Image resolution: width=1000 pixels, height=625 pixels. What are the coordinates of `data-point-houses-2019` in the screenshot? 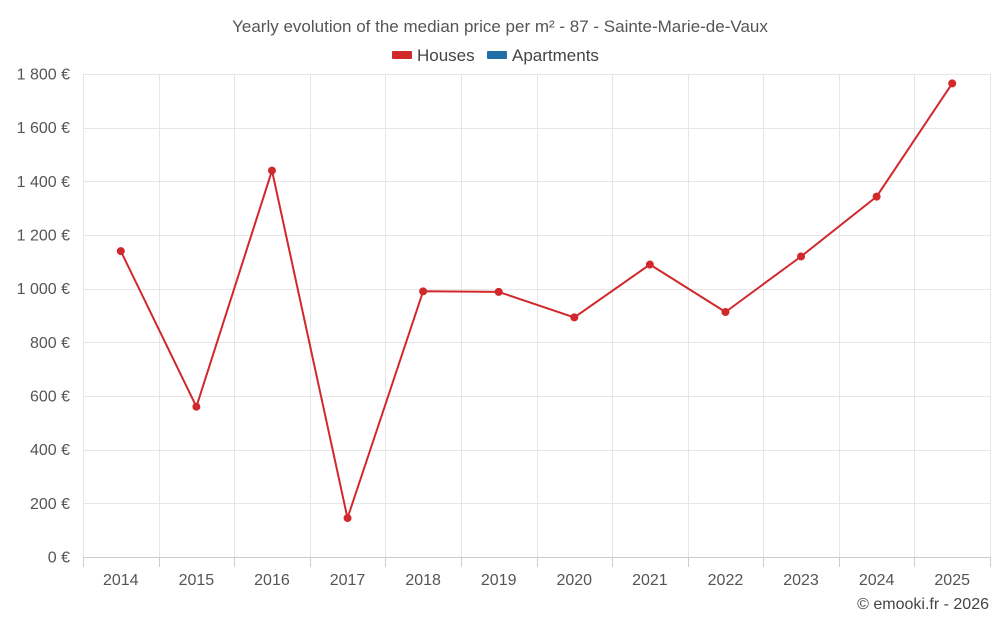 It's located at (498, 291).